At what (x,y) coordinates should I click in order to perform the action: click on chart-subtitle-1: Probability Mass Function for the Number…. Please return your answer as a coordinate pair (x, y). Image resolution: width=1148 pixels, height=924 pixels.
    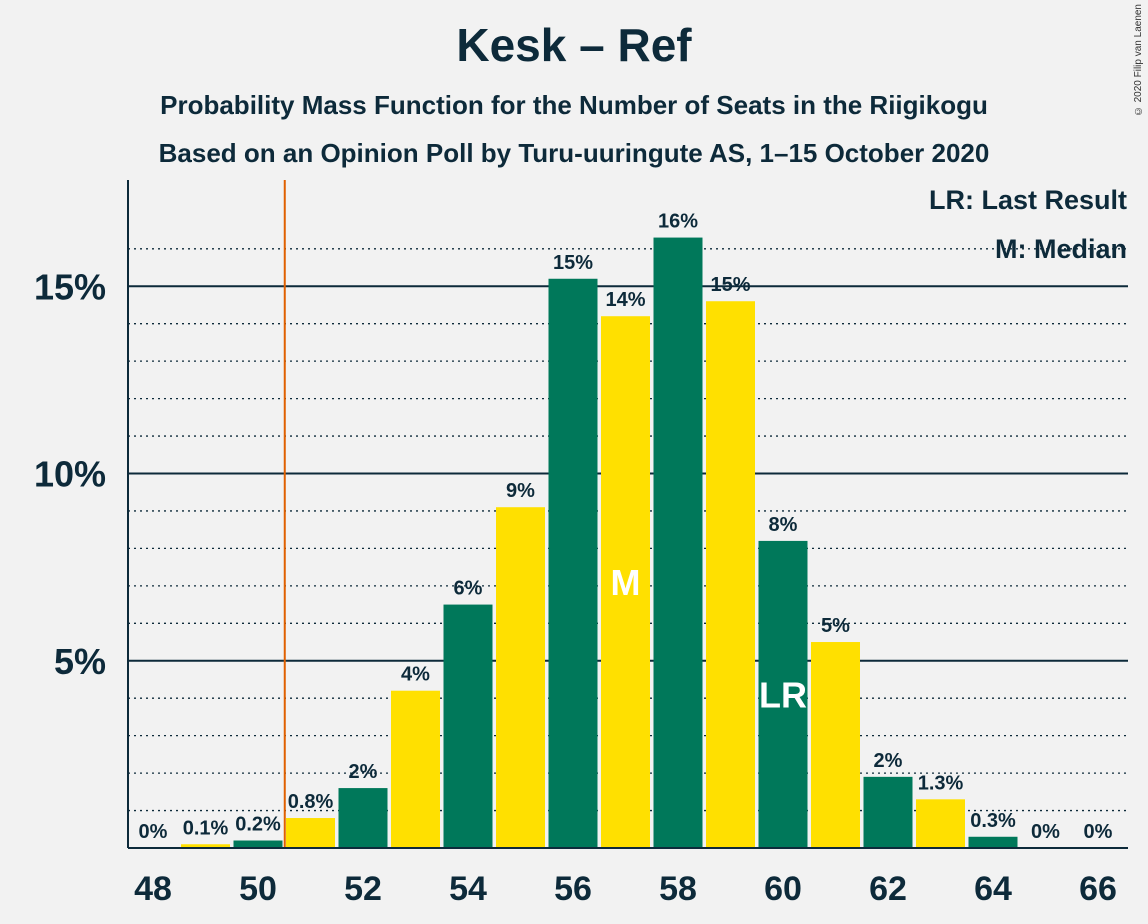
    Looking at the image, I should click on (574, 105).